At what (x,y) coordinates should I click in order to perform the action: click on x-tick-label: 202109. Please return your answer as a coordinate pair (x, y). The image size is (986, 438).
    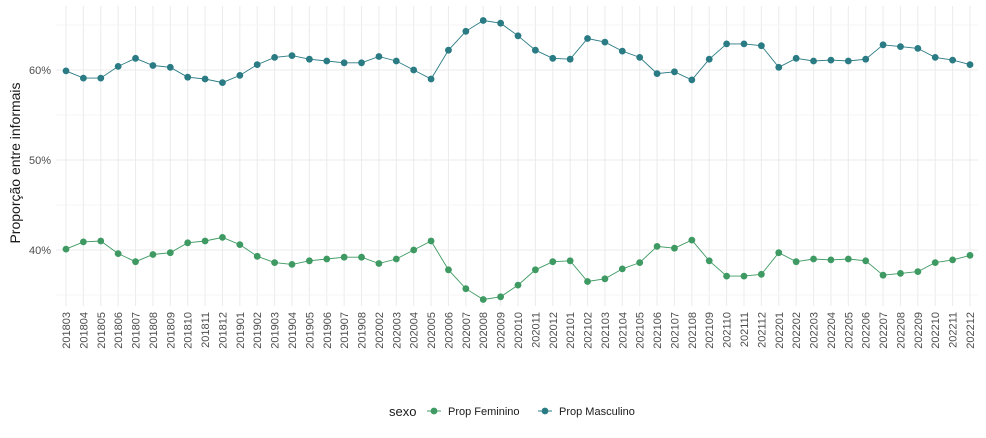
    Looking at the image, I should click on (710, 330).